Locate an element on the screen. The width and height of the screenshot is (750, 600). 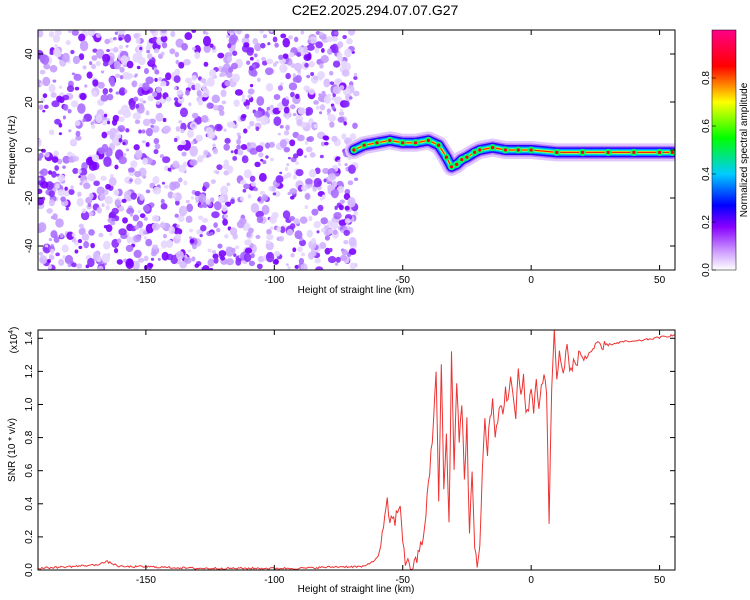
snr-y-tick-label: 1.0 is located at coordinates (29, 404).